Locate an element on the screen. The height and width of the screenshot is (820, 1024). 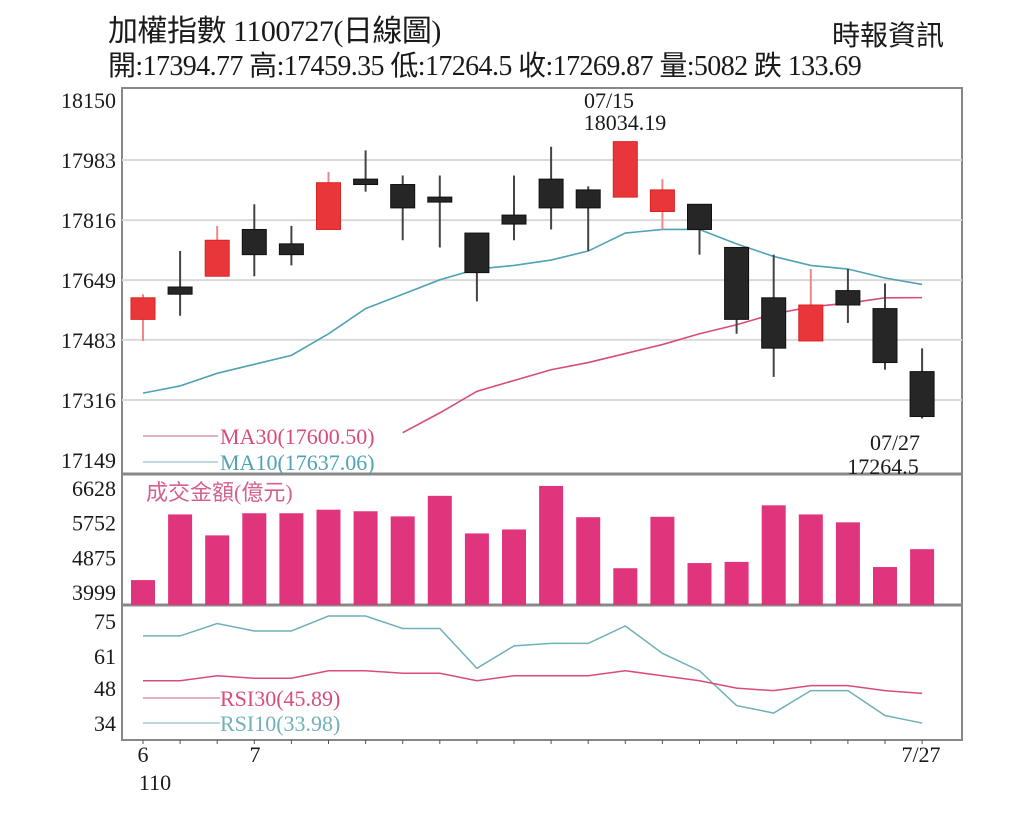
x-year: 110 is located at coordinates (155, 782).